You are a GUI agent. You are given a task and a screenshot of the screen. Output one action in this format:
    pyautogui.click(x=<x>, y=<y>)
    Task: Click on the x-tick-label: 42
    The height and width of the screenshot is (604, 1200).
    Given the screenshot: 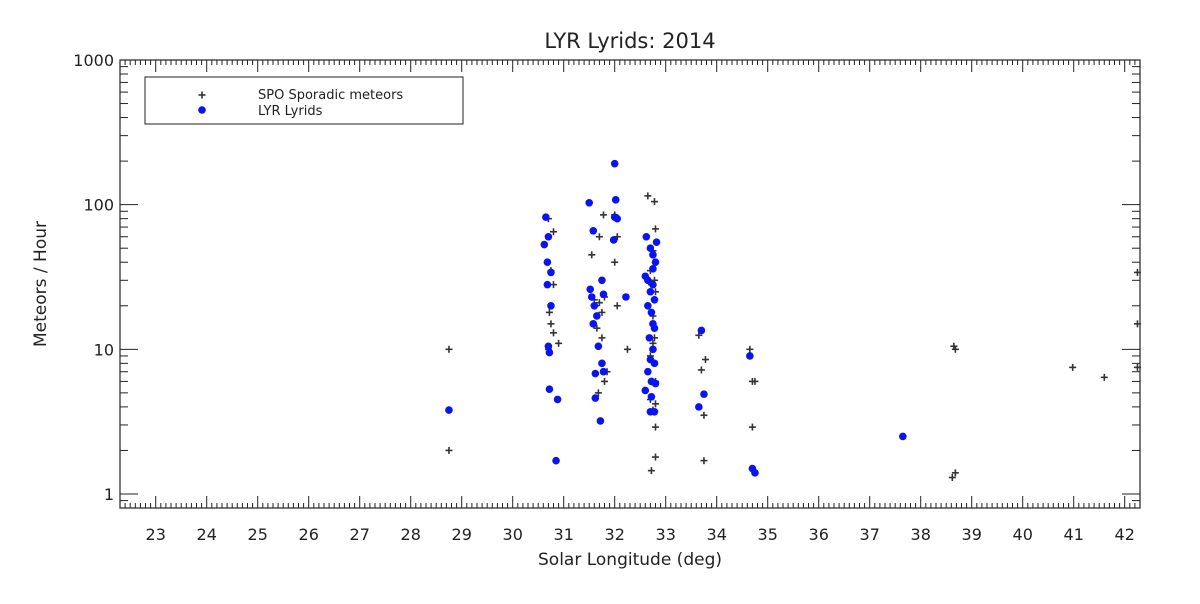 What is the action you would take?
    pyautogui.click(x=1125, y=534)
    